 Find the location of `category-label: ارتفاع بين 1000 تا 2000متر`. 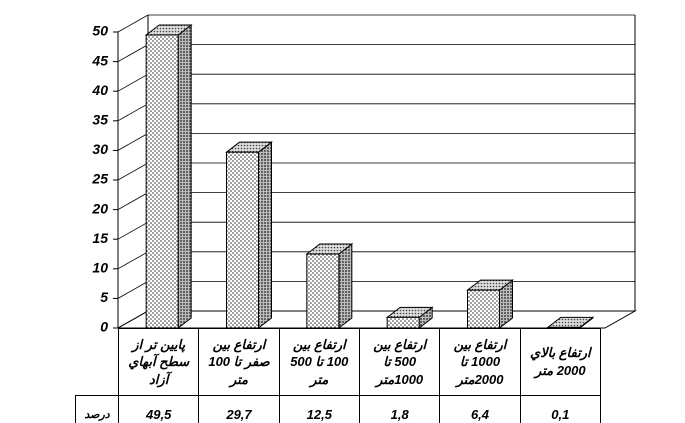

category-label: ارتفاع بين 1000 تا 2000متر is located at coordinates (480, 362).